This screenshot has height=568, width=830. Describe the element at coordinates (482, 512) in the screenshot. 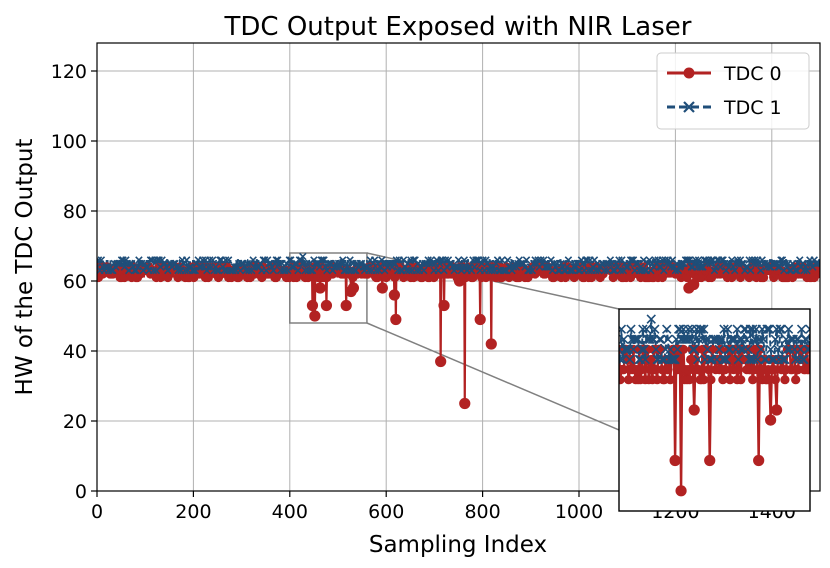

I see `x-tick-label: 800` at that location.